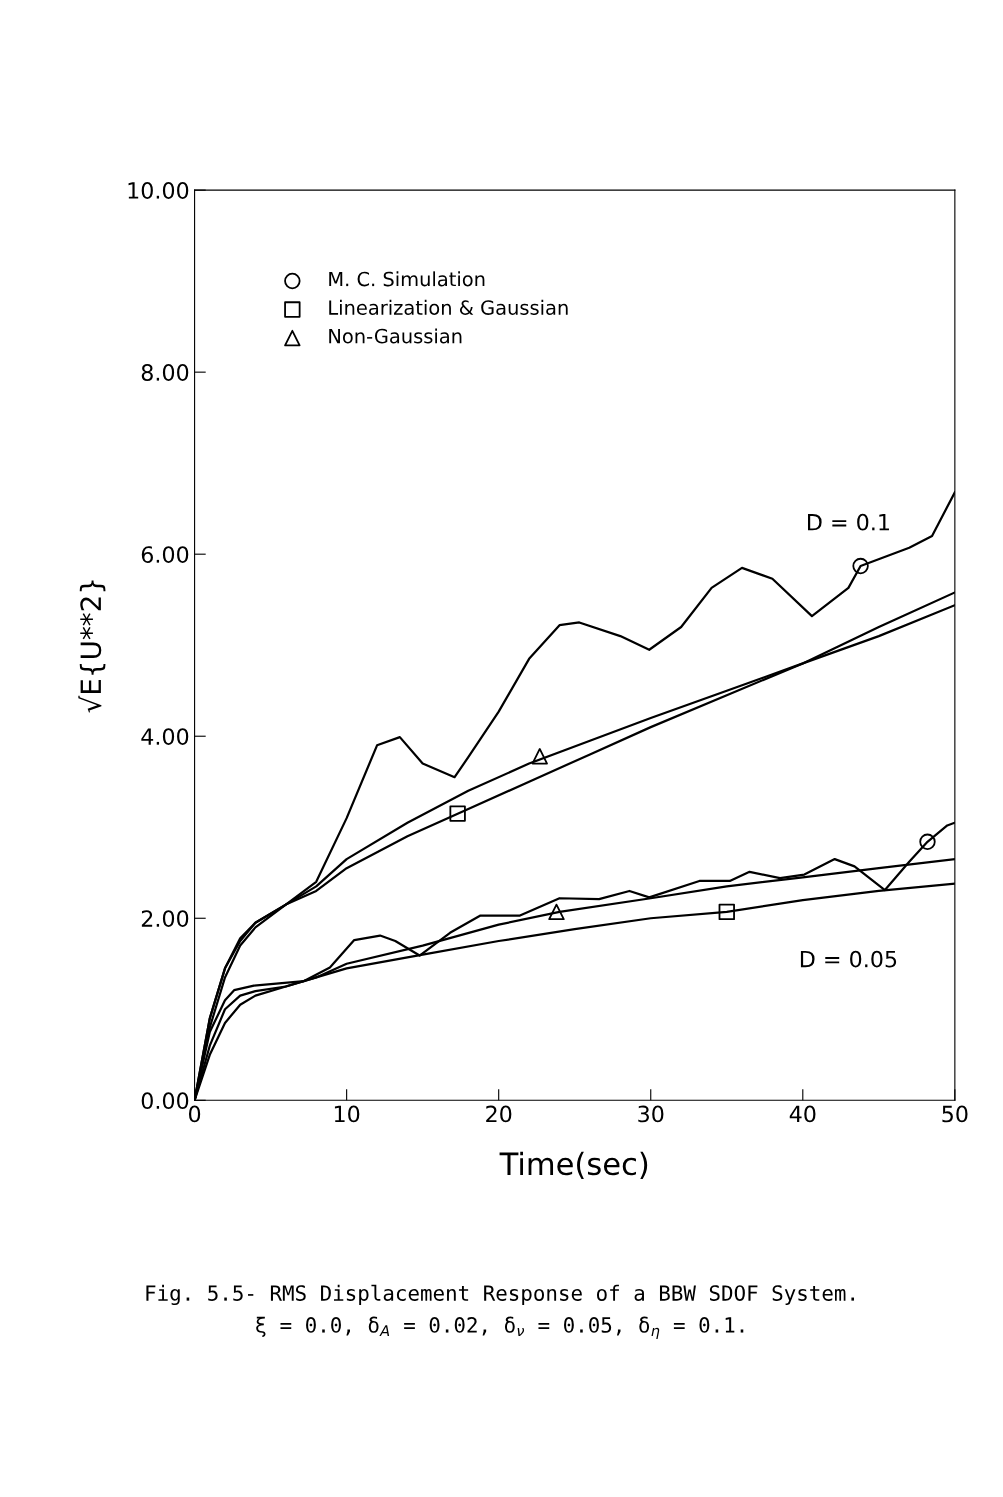 The height and width of the screenshot is (1497, 1003). I want to click on annotation: D = 0.1, so click(848, 522).